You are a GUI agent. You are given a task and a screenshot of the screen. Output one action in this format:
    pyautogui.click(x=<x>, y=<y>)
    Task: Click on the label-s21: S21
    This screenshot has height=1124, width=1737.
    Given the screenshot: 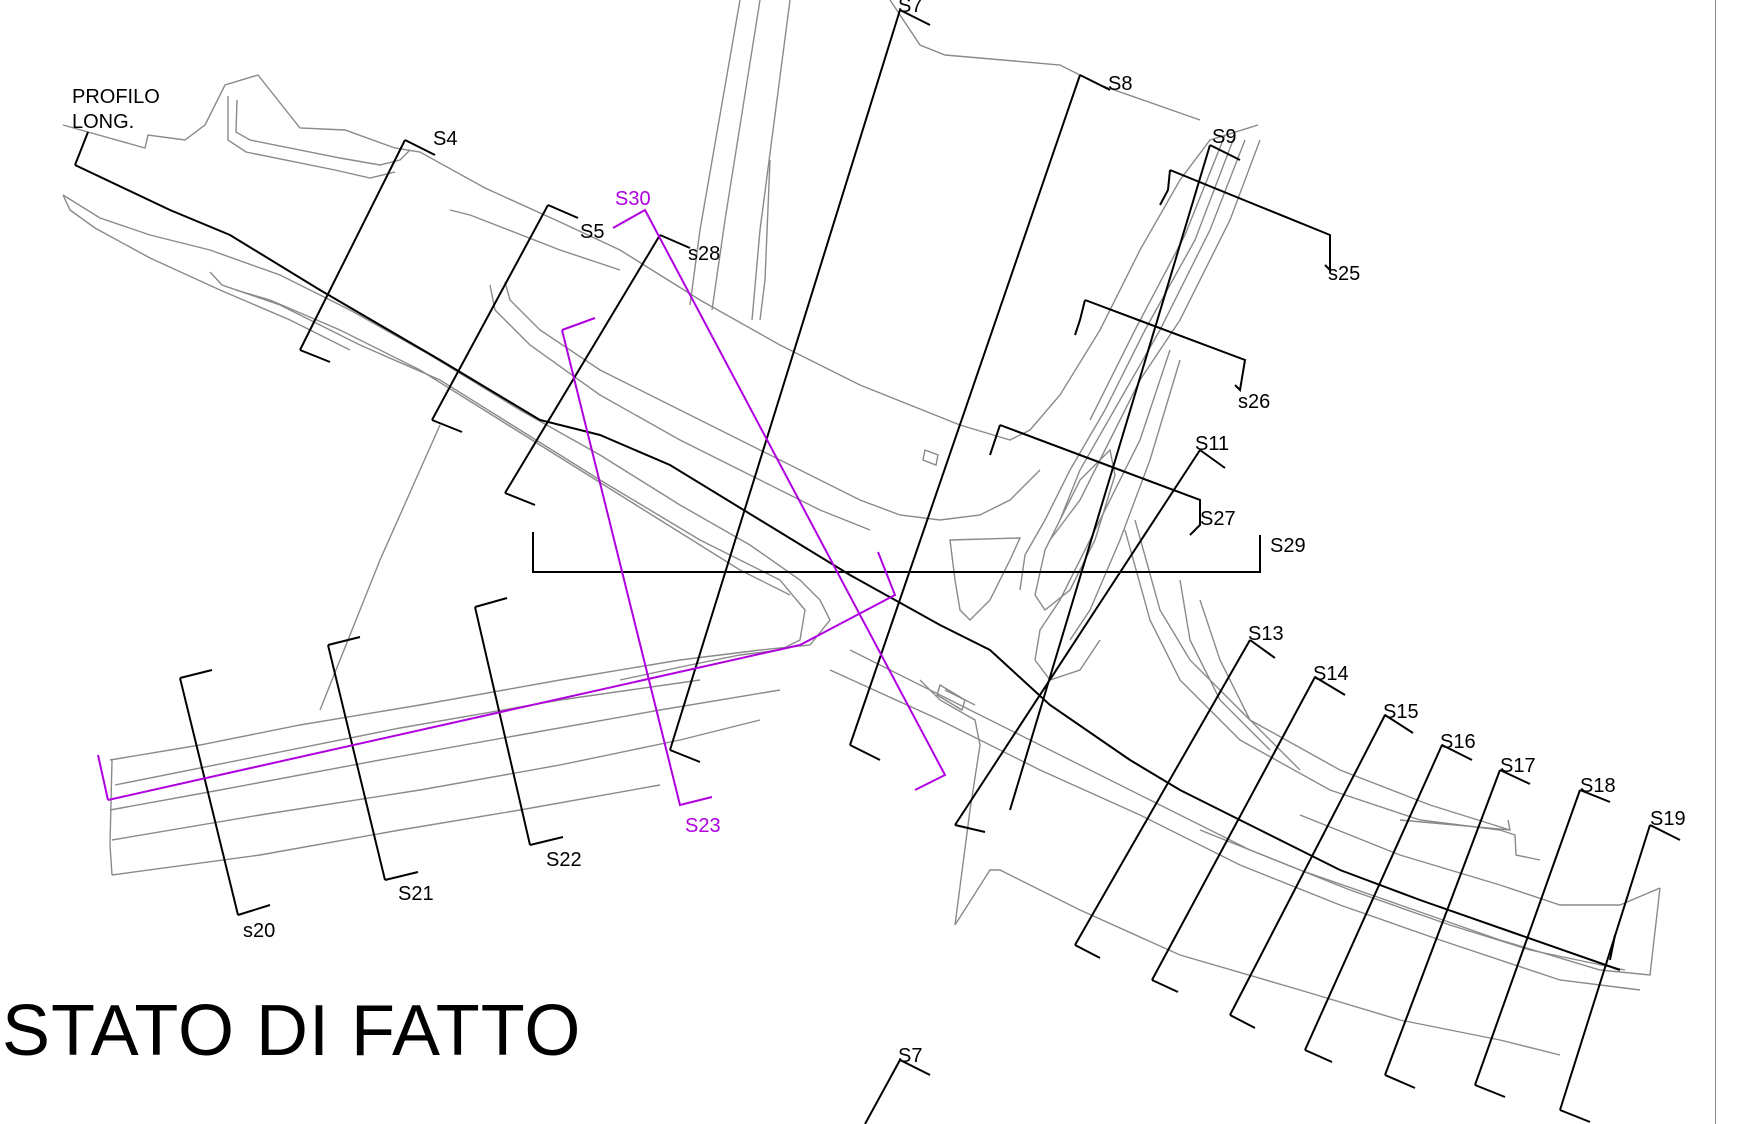 What is the action you would take?
    pyautogui.click(x=416, y=894)
    